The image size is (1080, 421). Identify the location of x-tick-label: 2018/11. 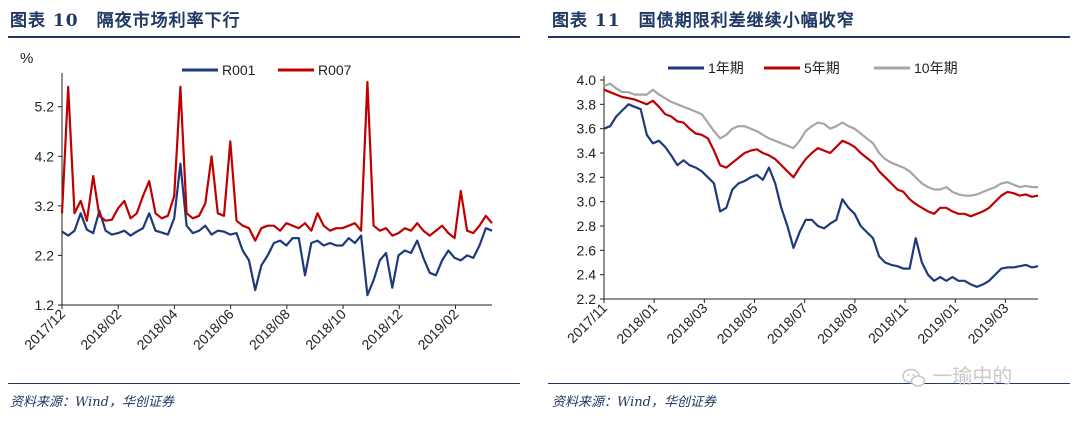
(888, 323).